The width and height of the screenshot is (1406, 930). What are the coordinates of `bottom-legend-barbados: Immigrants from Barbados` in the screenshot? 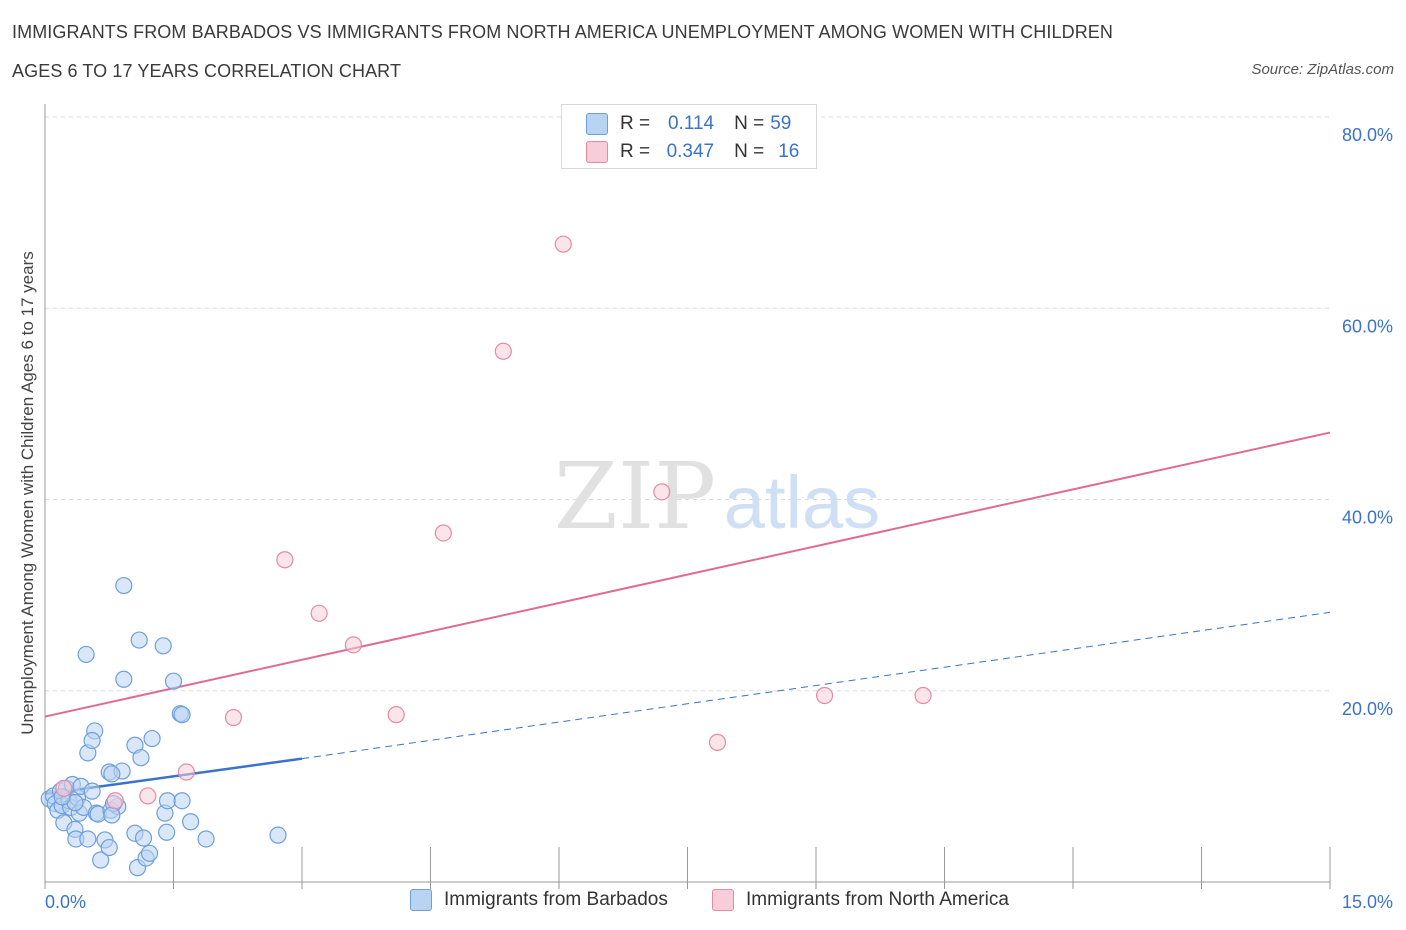 It's located at (539, 900).